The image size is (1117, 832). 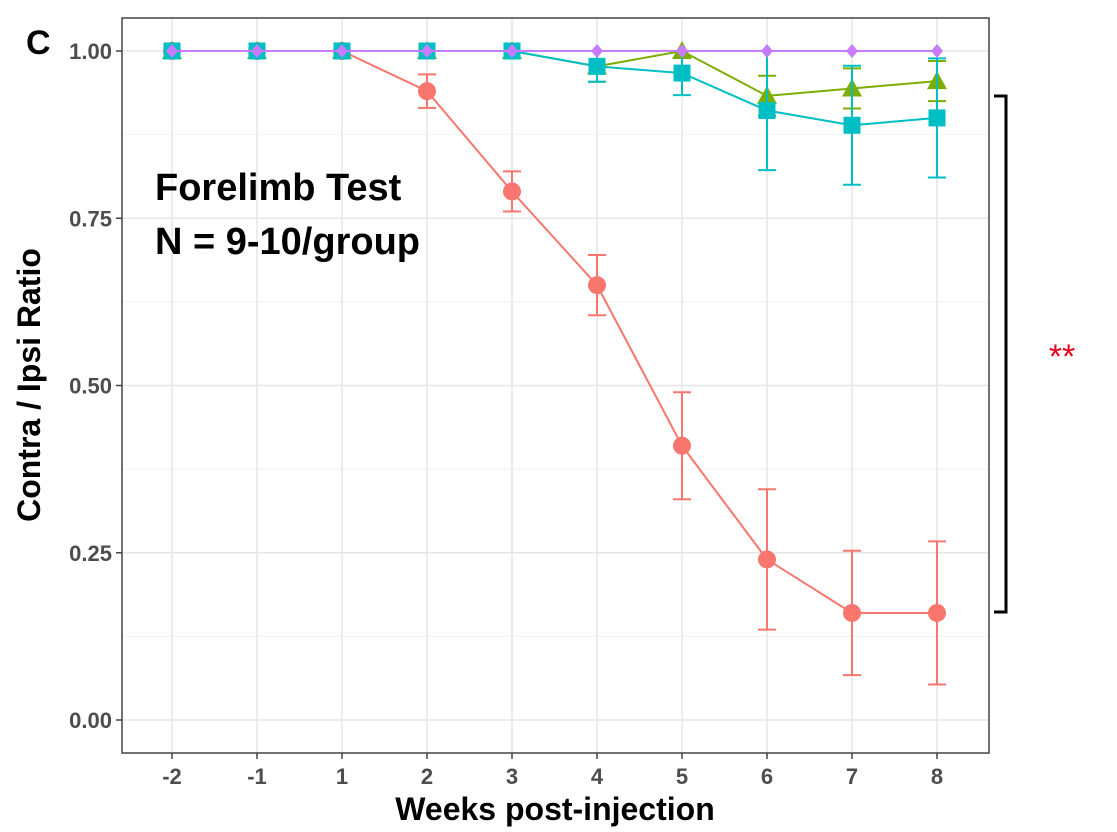 I want to click on annotation-title: Forelimb Test, so click(x=278, y=188).